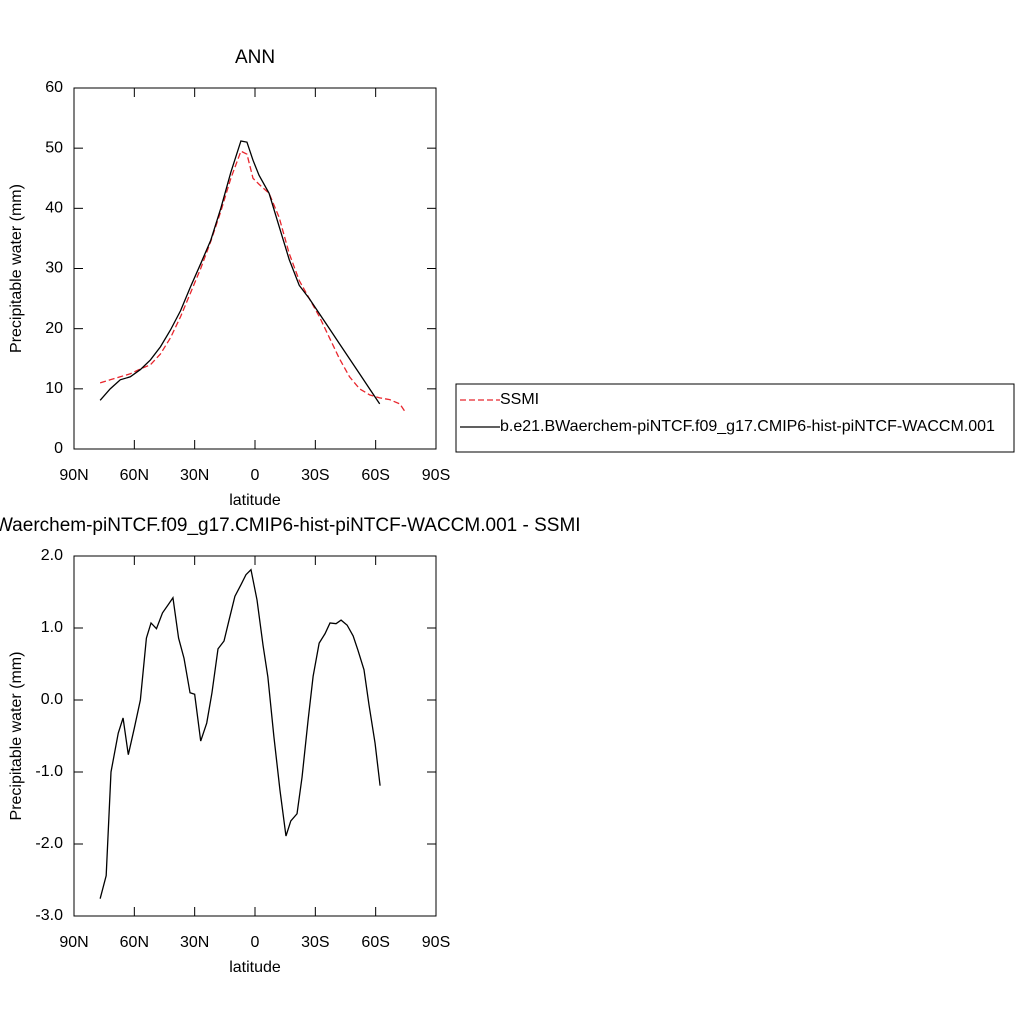  I want to click on y-tick-label: 50, so click(54, 147).